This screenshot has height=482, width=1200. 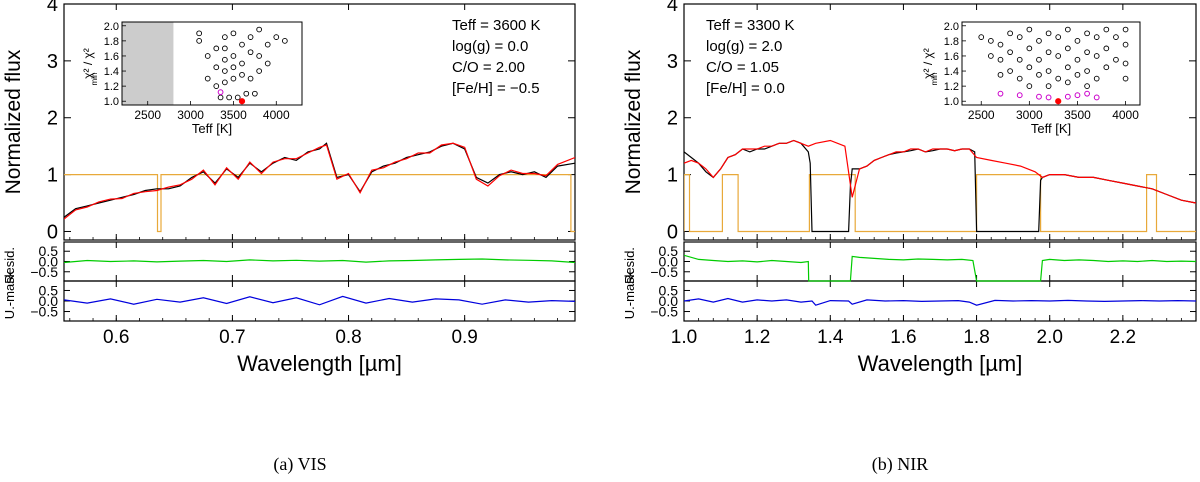 What do you see at coordinates (212, 128) in the screenshot?
I see `inset-x-axis-title: Teff [K]` at bounding box center [212, 128].